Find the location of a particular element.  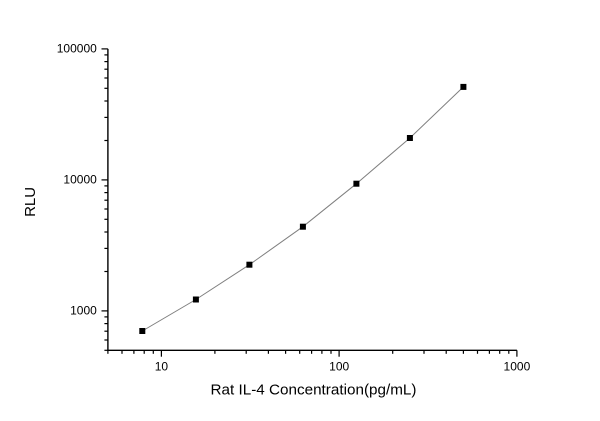

svg-text: 10 is located at coordinates (162, 367).